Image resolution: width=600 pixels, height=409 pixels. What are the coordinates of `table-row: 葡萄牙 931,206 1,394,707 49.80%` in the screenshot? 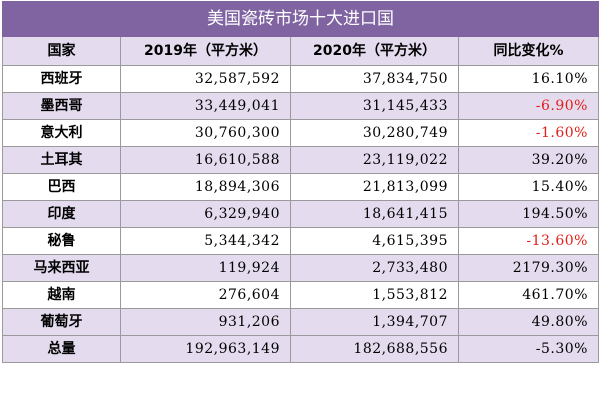 It's located at (300, 322).